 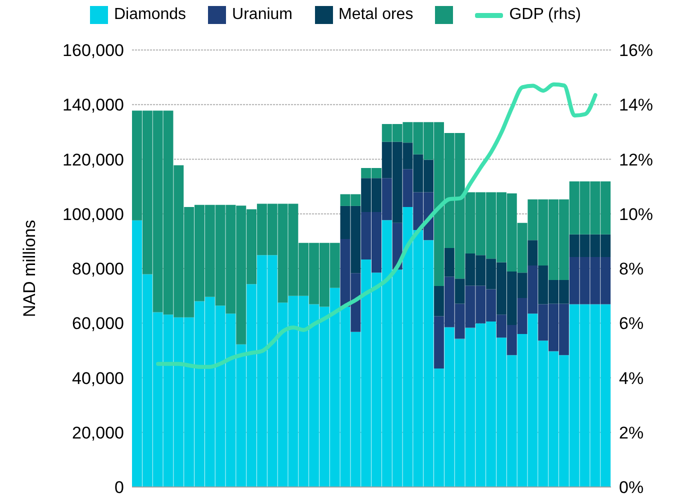 What do you see at coordinates (636, 105) in the screenshot?
I see `y2-tick-label: 14%` at bounding box center [636, 105].